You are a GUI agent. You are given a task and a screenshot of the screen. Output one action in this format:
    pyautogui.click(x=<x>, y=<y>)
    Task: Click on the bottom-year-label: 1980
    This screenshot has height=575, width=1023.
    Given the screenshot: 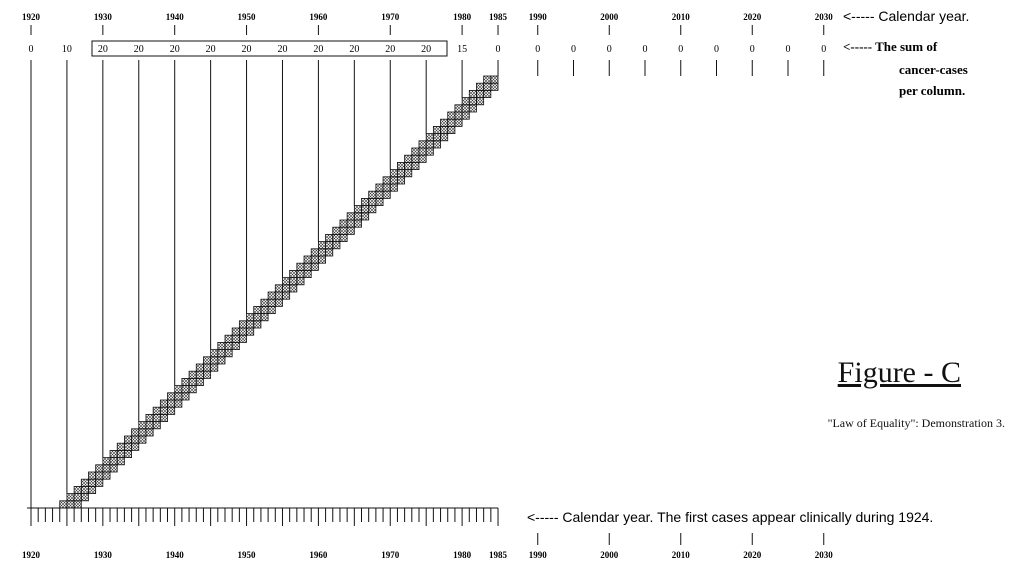 What is the action you would take?
    pyautogui.click(x=462, y=555)
    